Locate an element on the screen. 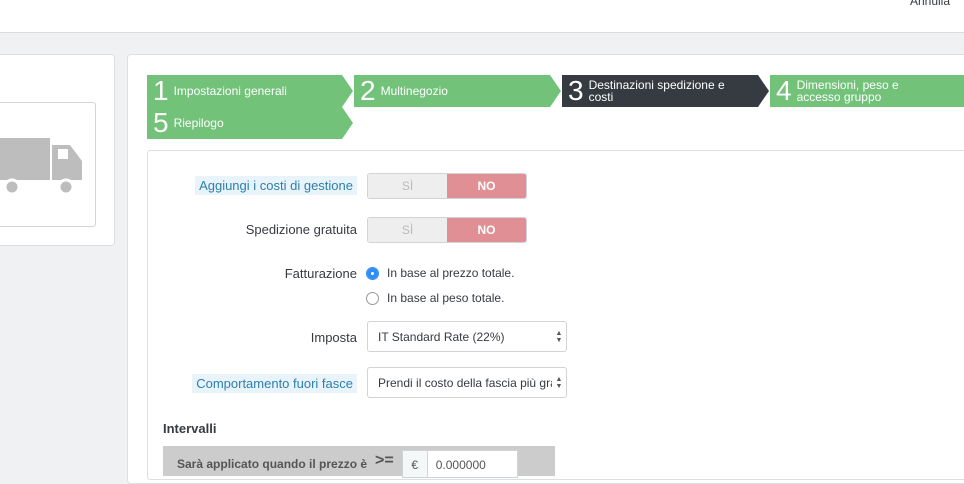 This screenshot has width=964, height=484. range-row-label: Sarà applicato quando il prezzo è is located at coordinates (272, 464).